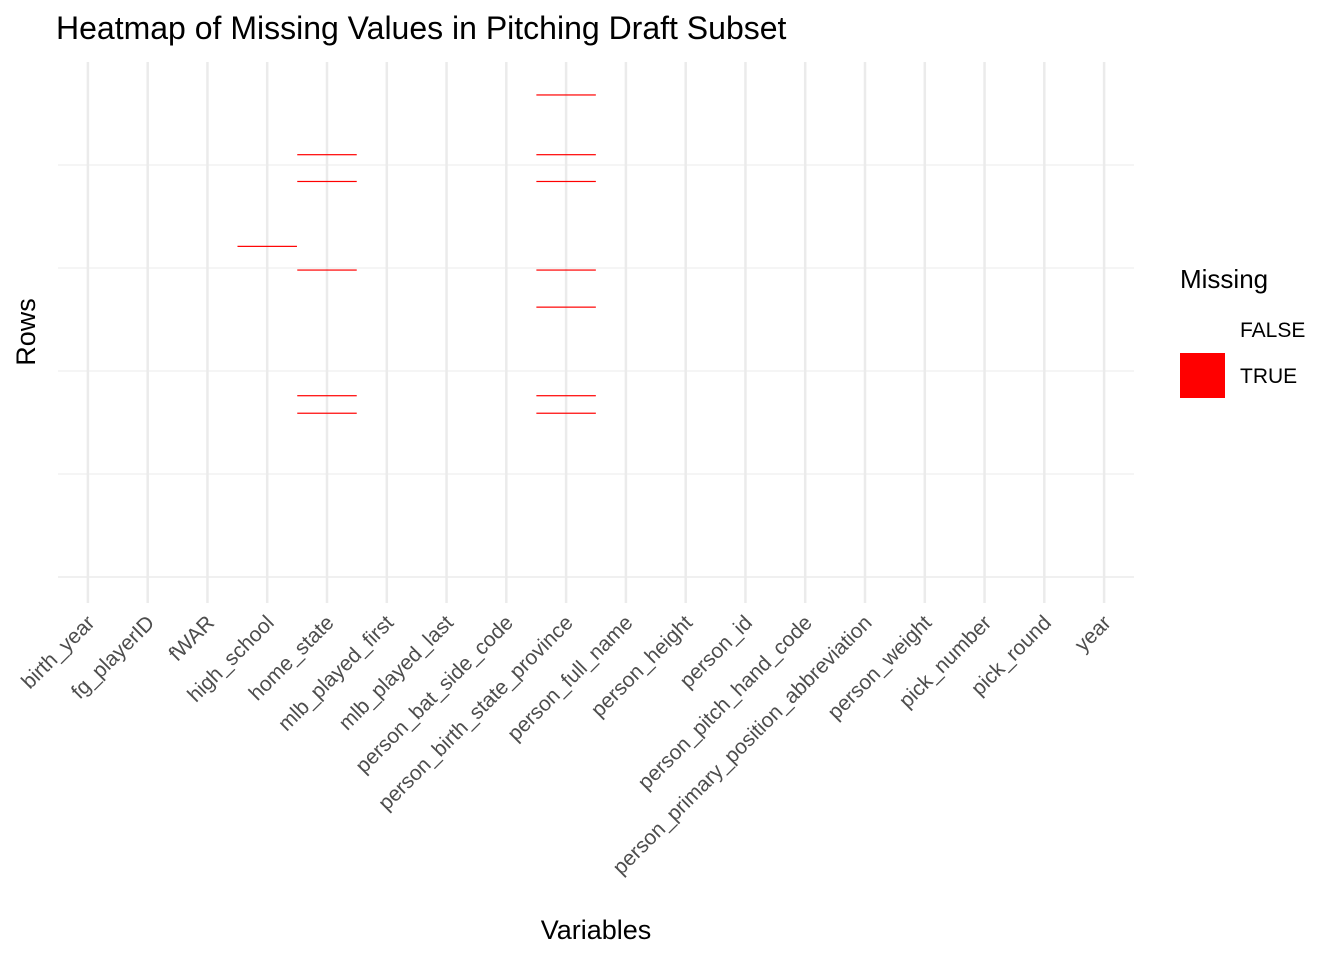 This screenshot has width=1344, height=960. What do you see at coordinates (1268, 376) in the screenshot?
I see `legend-label-true: TRUE` at bounding box center [1268, 376].